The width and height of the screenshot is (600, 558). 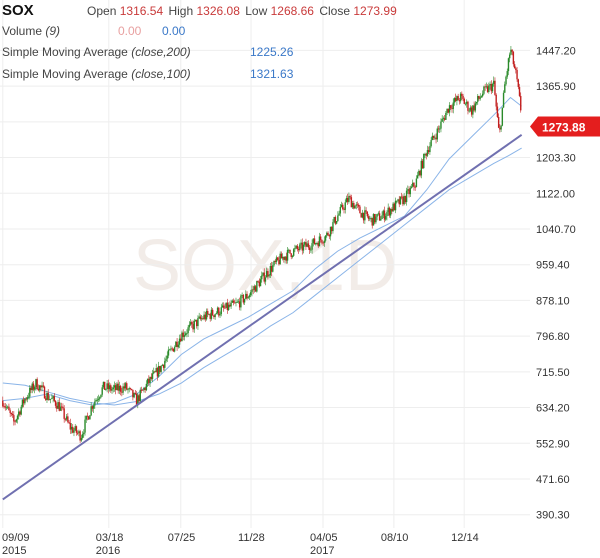 I want to click on sma200-label: Simple Moving Average, so click(x=65, y=52).